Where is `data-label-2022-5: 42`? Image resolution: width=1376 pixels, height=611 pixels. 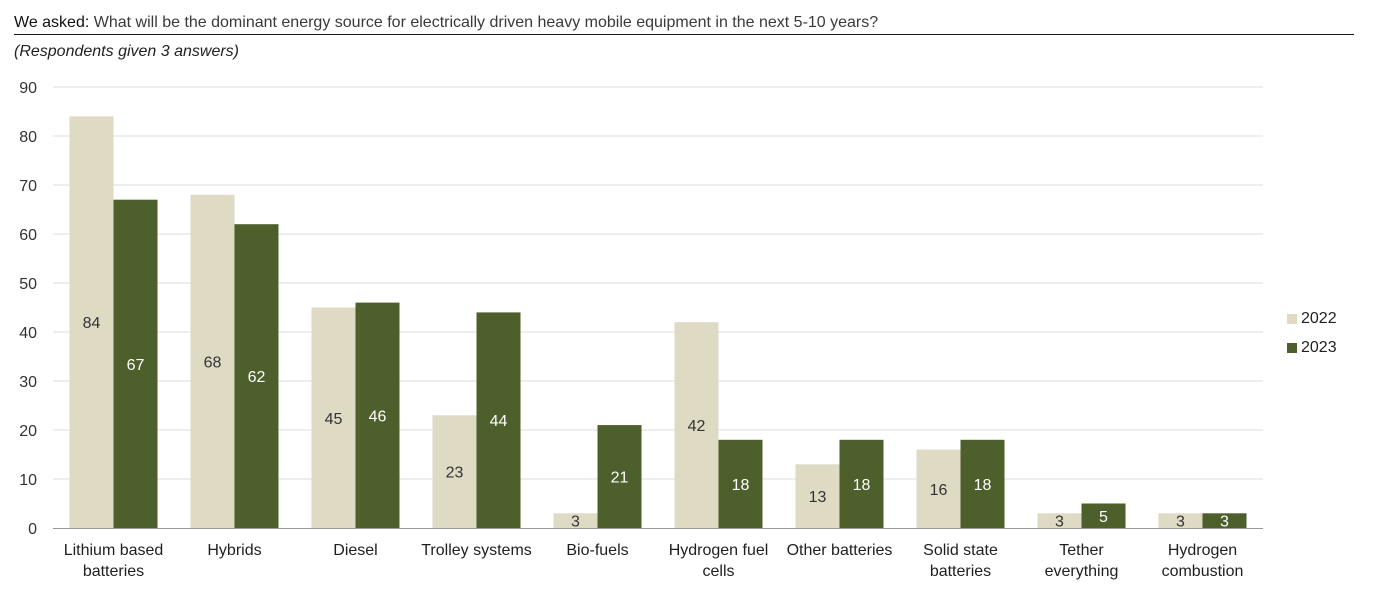
data-label-2022-5: 42 is located at coordinates (697, 426).